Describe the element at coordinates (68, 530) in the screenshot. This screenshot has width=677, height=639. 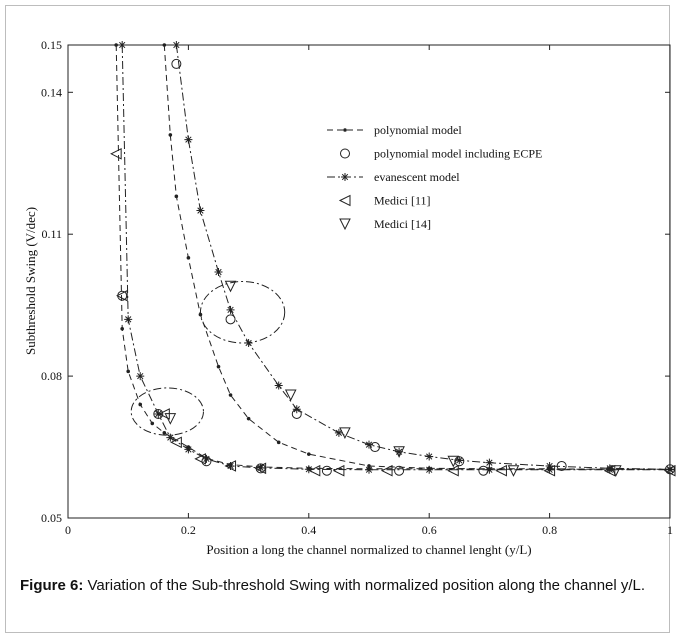
I see `x-tick-label: 0` at that location.